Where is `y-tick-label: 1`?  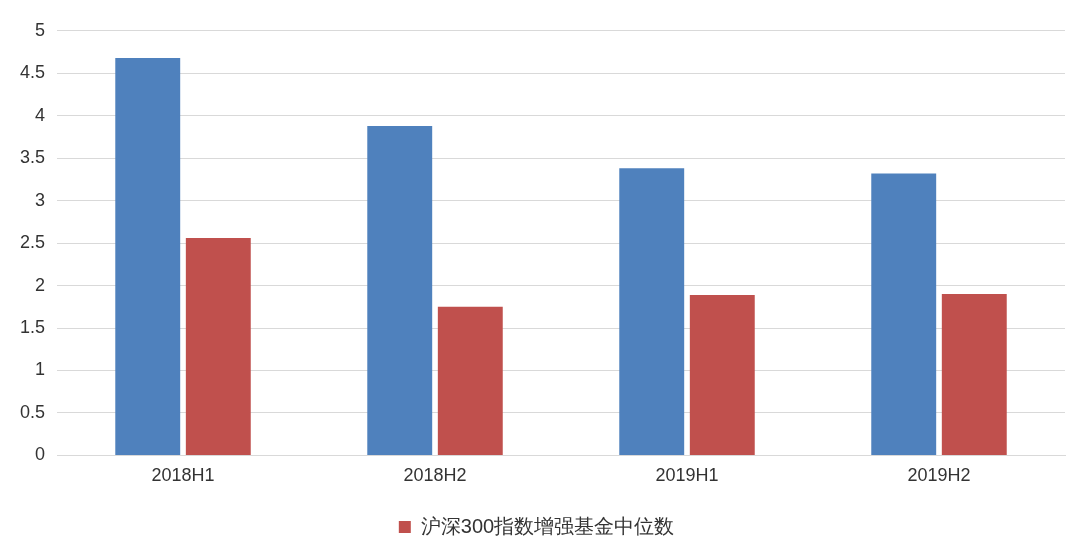 y-tick-label: 1 is located at coordinates (40, 369).